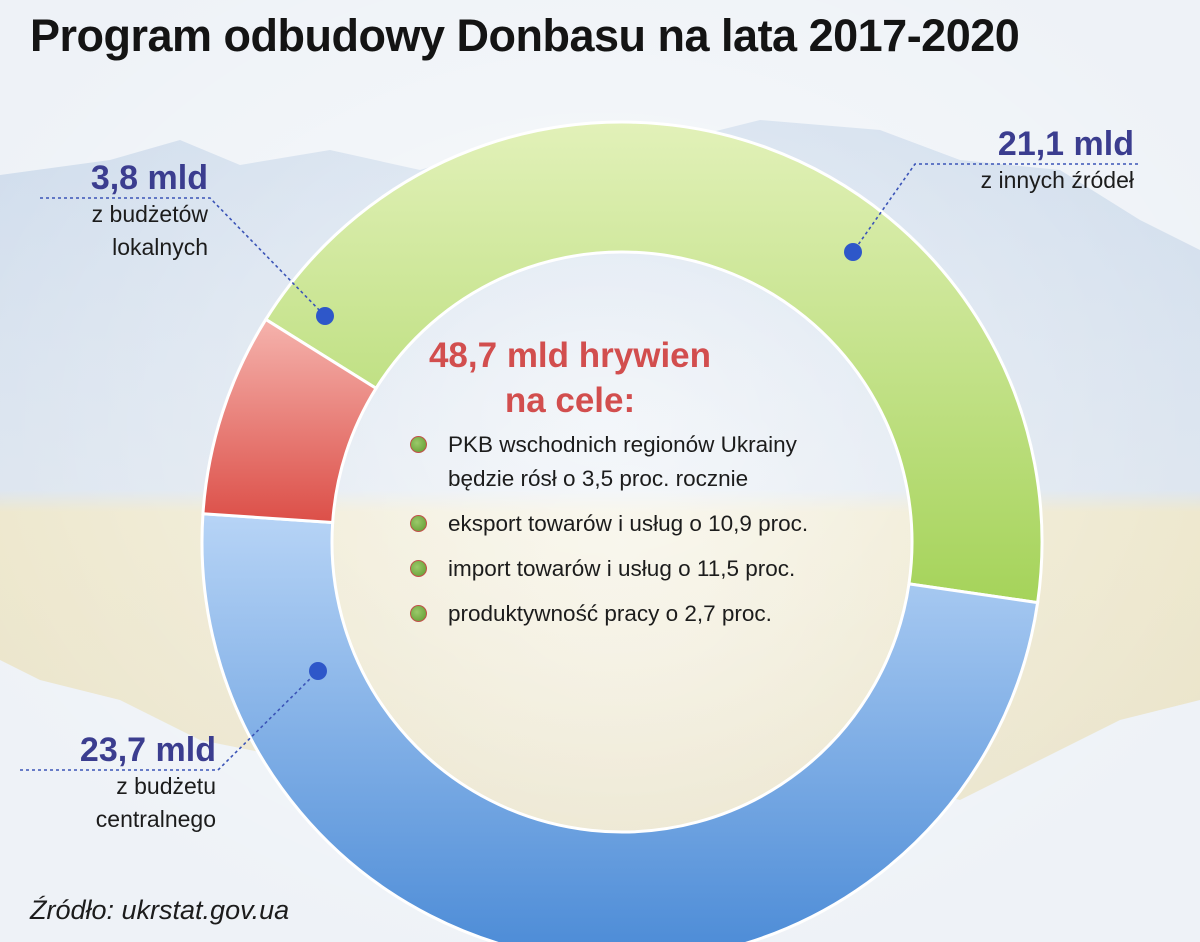 The height and width of the screenshot is (942, 1200). What do you see at coordinates (149, 178) in the screenshot?
I see `callout-local-value: 3,8 mld` at bounding box center [149, 178].